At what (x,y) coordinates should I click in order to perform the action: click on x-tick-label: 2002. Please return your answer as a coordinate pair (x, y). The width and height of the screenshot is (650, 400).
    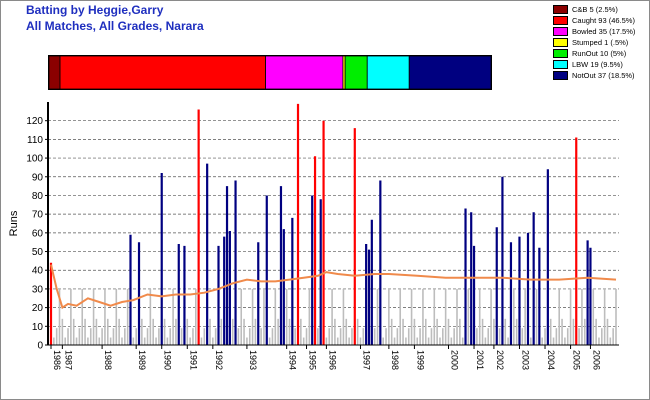
    Looking at the image, I should click on (500, 360).